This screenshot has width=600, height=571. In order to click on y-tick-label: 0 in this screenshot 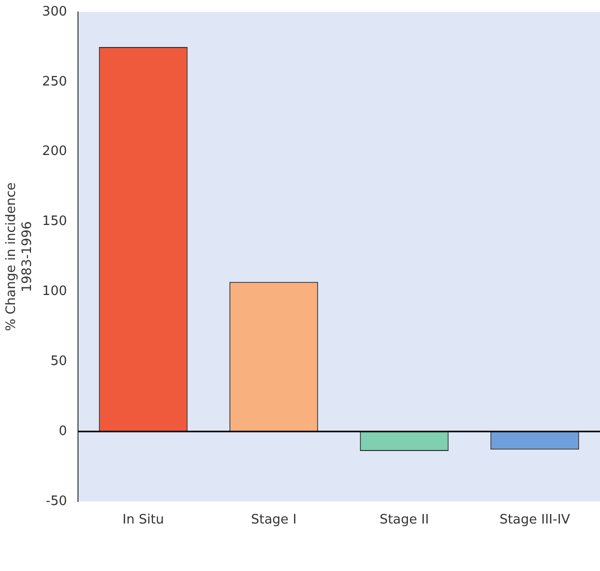, I will do `click(63, 431)`.